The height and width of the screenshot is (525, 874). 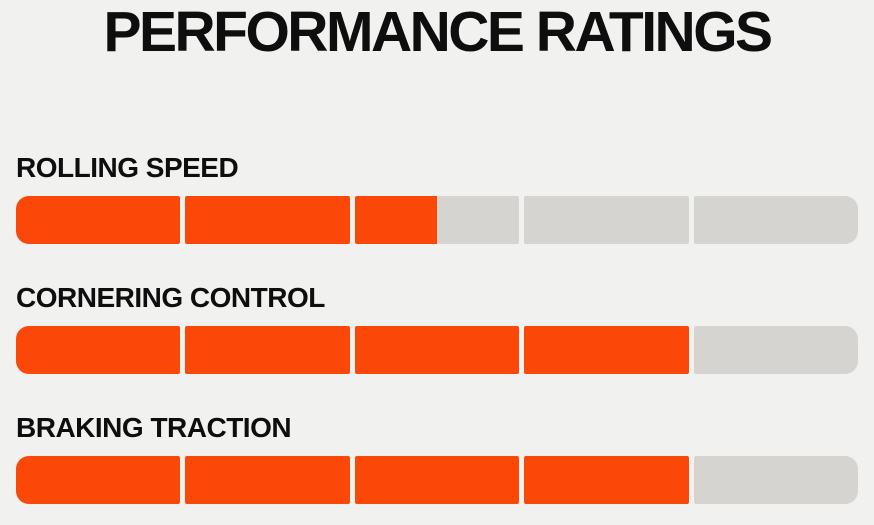 What do you see at coordinates (170, 297) in the screenshot?
I see `rating-label: CORNERING CONTROL` at bounding box center [170, 297].